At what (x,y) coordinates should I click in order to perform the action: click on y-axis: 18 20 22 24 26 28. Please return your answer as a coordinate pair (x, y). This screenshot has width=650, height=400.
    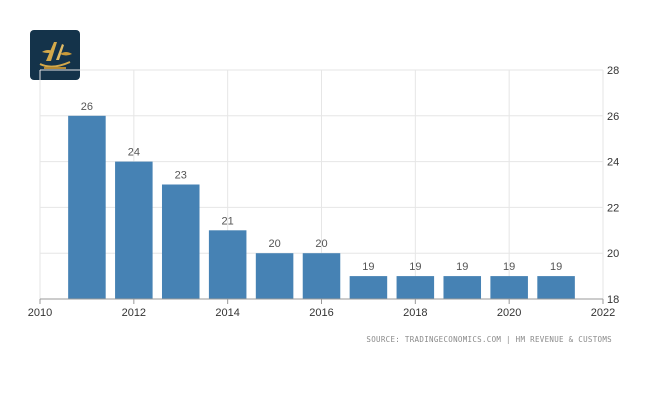
    Looking at the image, I should click on (613, 185).